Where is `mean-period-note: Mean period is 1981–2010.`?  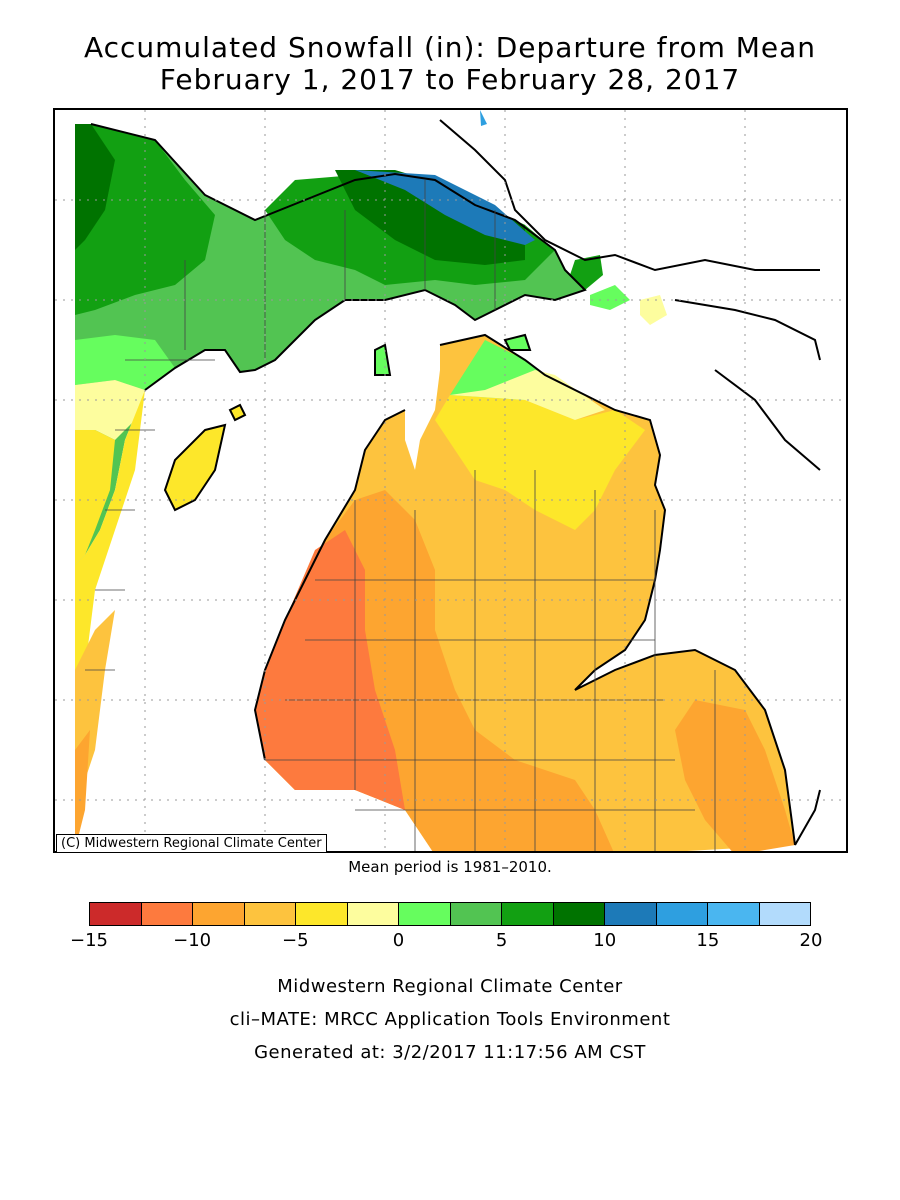 mean-period-note: Mean period is 1981–2010. is located at coordinates (450, 867).